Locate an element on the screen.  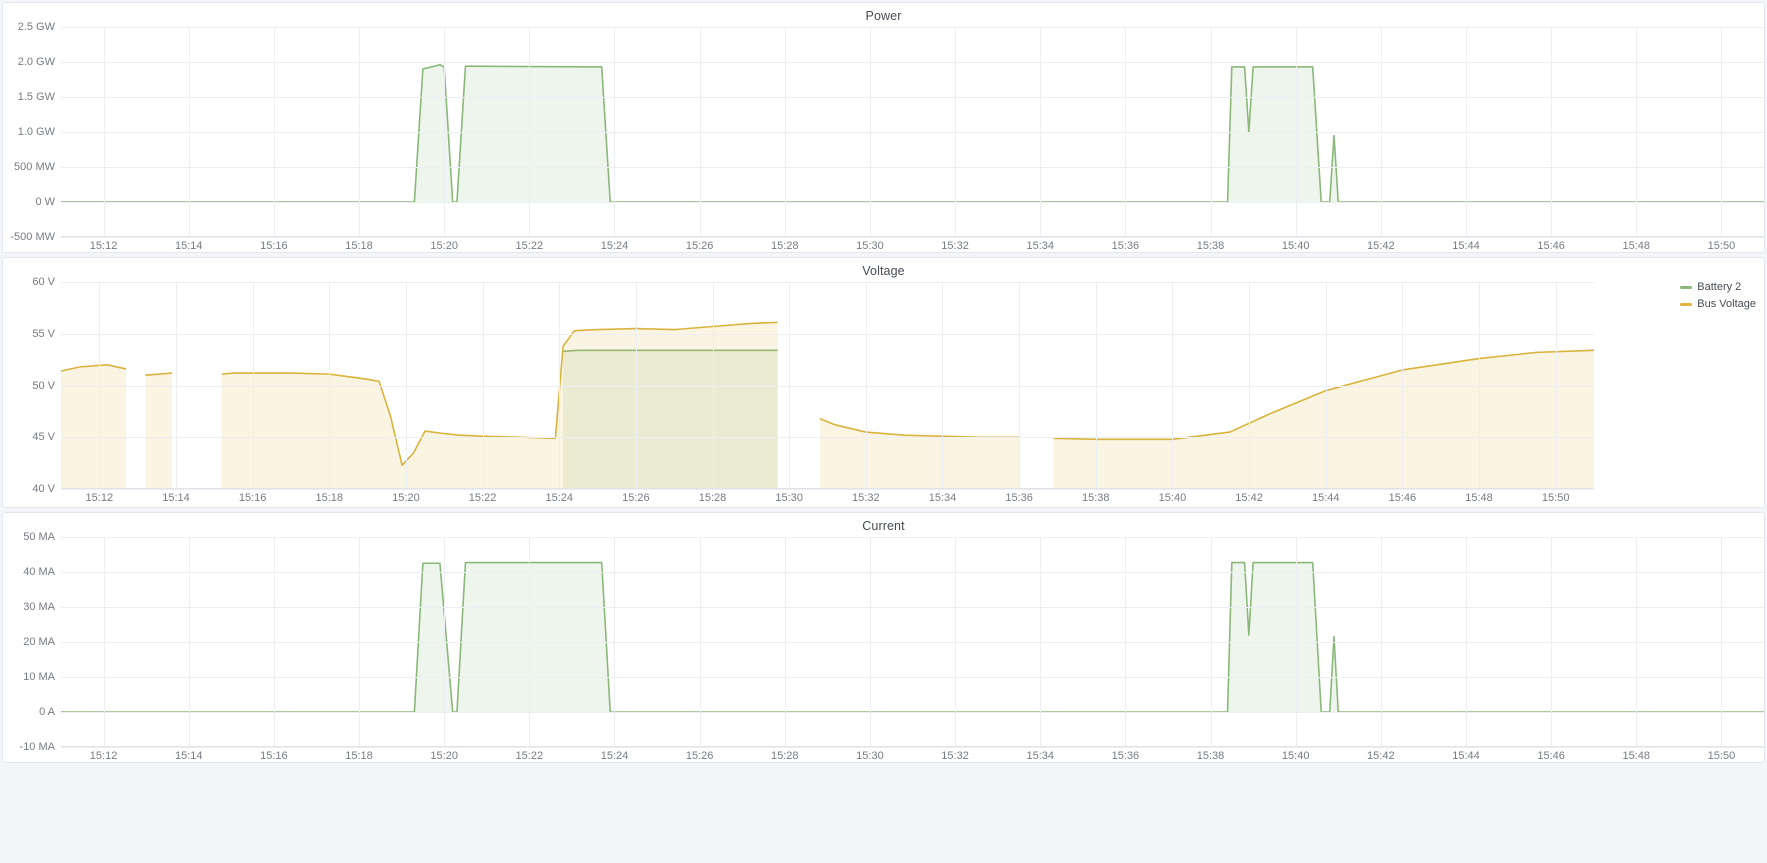
x-axis-tick-label: 15:12 is located at coordinates (103, 756).